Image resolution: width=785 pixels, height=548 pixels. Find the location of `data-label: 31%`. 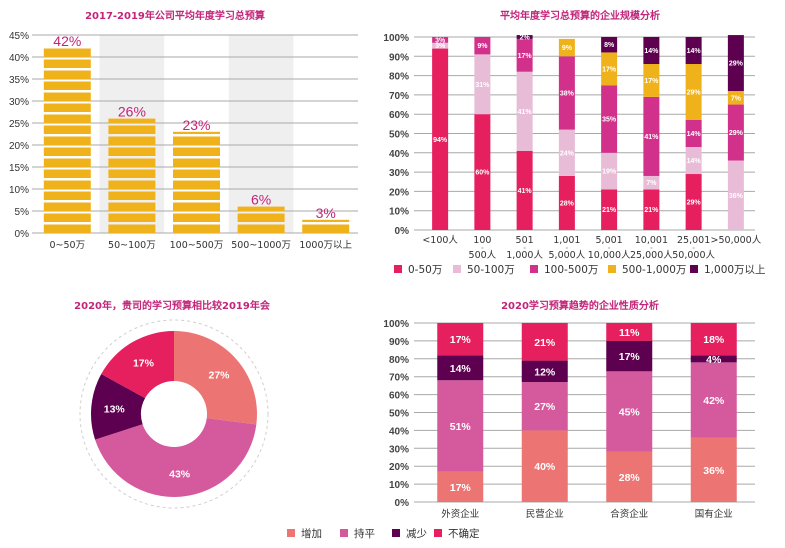

data-label: 31% is located at coordinates (482, 85).